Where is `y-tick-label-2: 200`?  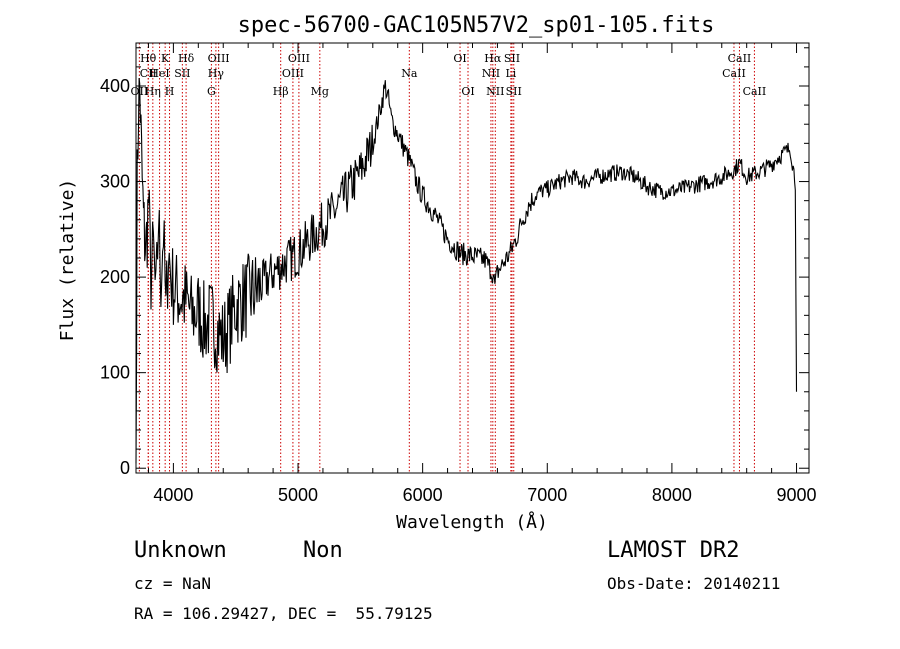 y-tick-label-2: 200 is located at coordinates (115, 277).